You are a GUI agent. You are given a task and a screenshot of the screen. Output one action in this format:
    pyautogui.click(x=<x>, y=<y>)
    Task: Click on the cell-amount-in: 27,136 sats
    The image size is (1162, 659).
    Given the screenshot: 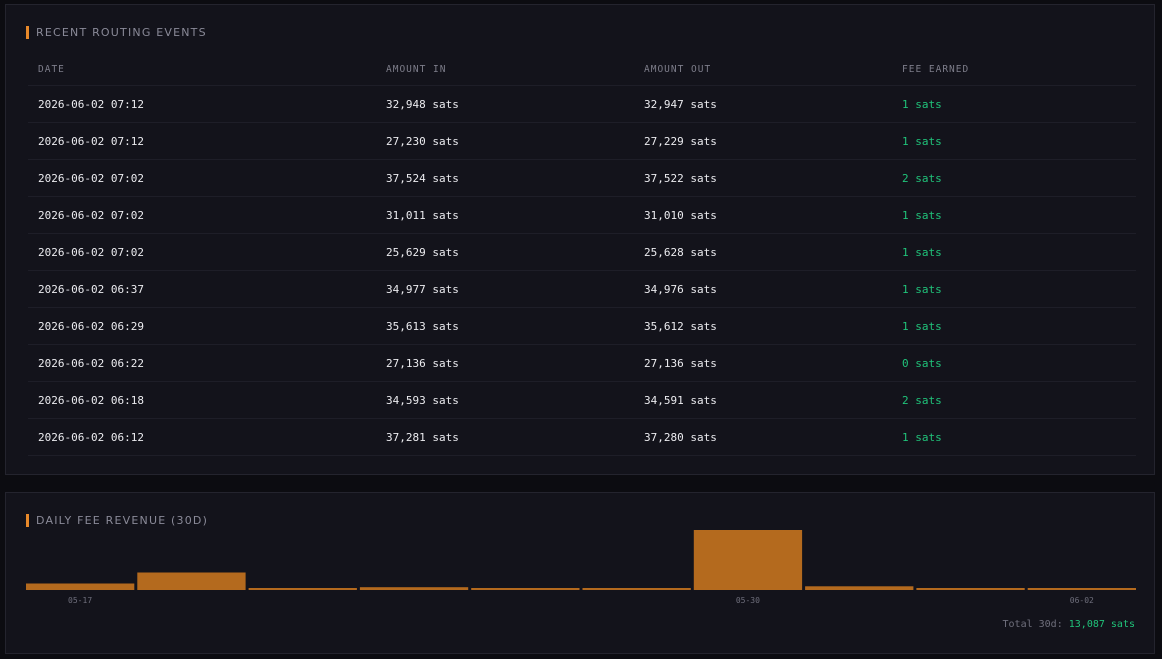 What is the action you would take?
    pyautogui.click(x=422, y=363)
    